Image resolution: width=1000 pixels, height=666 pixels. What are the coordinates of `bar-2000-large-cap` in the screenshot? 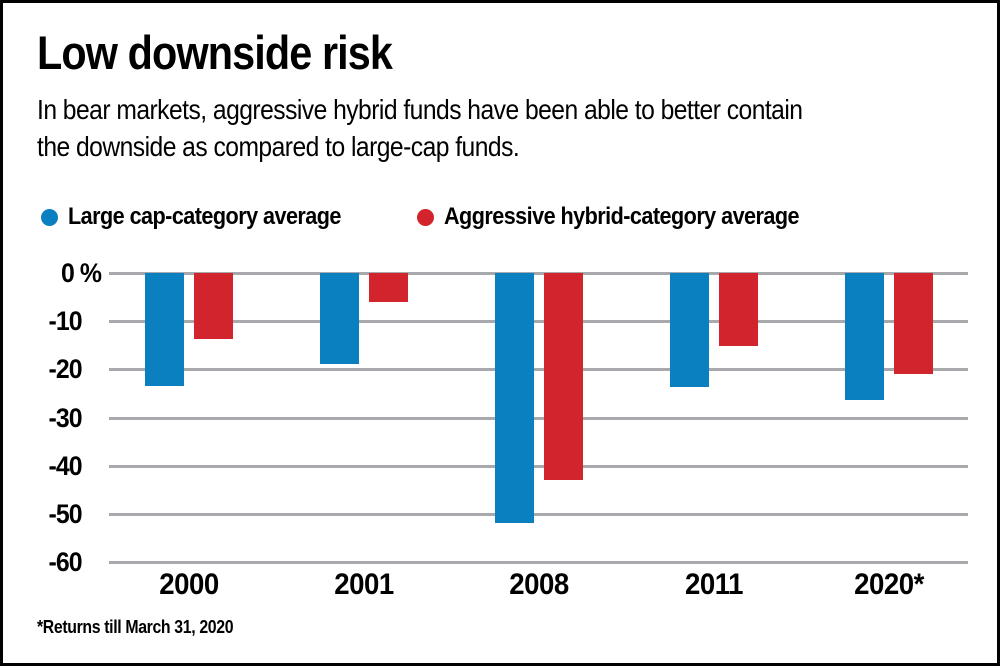 It's located at (164, 329).